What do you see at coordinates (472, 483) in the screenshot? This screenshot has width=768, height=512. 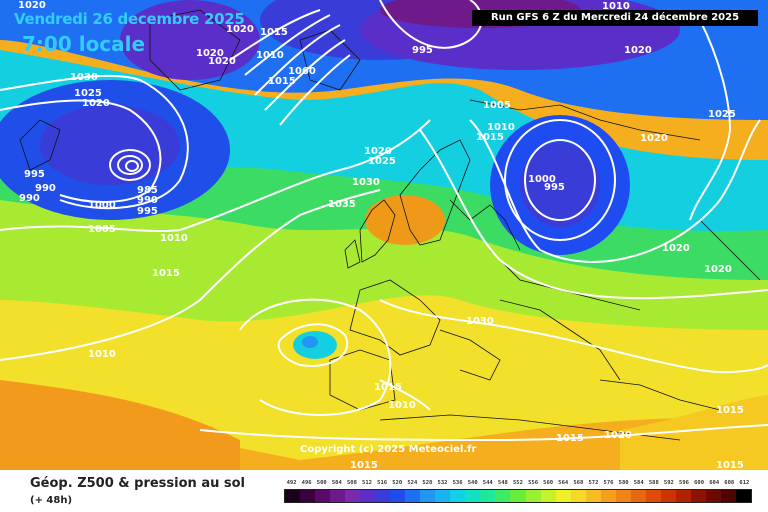 I see `scale-tick-label: 540` at bounding box center [472, 483].